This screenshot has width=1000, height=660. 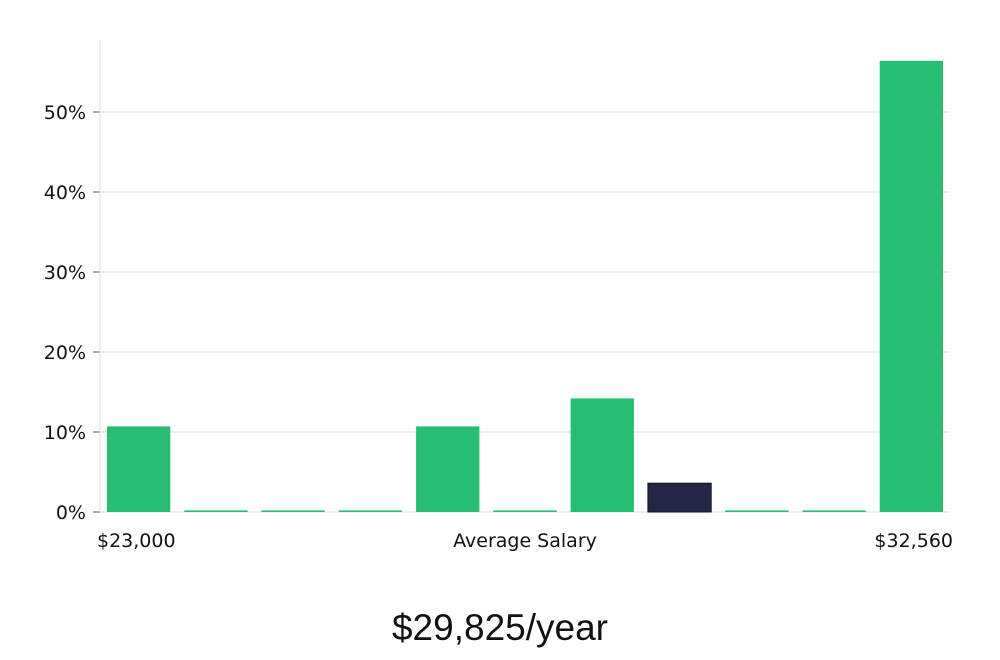 What do you see at coordinates (679, 497) in the screenshot?
I see `bar-highlighted` at bounding box center [679, 497].